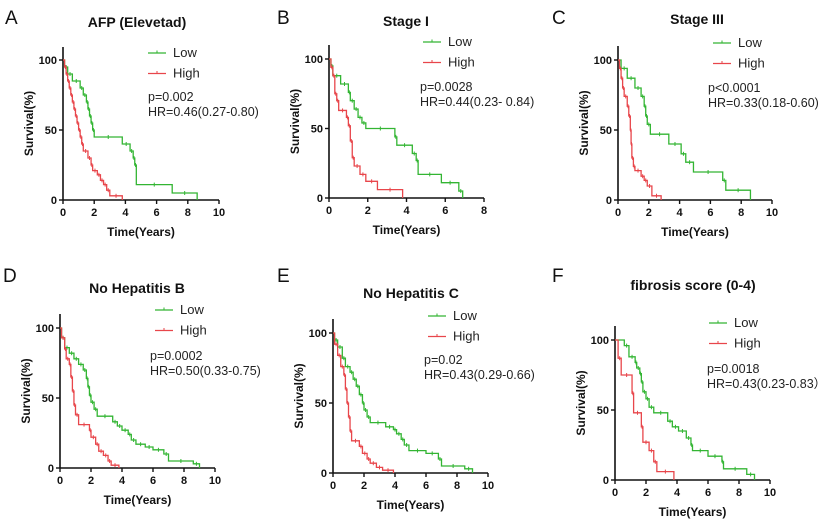 This screenshot has height=526, width=824. Describe the element at coordinates (733, 369) in the screenshot. I see `p-value: p=0.0018` at that location.